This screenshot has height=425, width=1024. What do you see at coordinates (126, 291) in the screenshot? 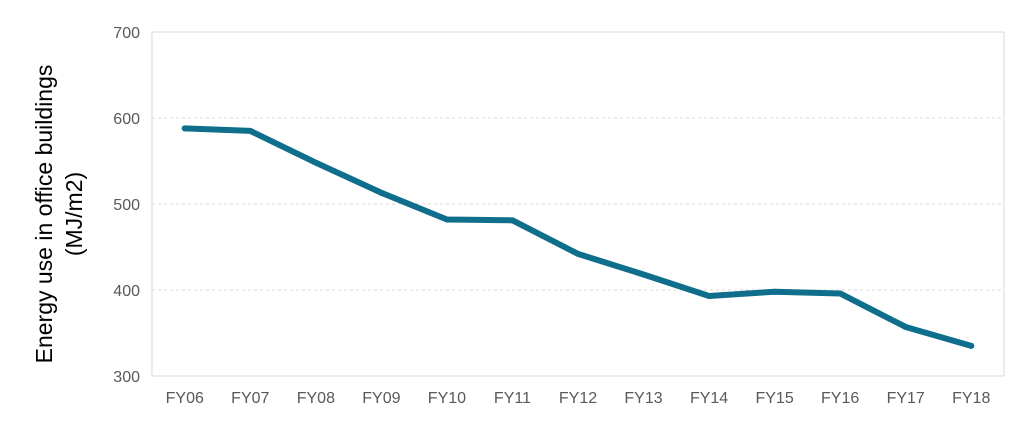
I see `y-tick-label: 400` at bounding box center [126, 291].